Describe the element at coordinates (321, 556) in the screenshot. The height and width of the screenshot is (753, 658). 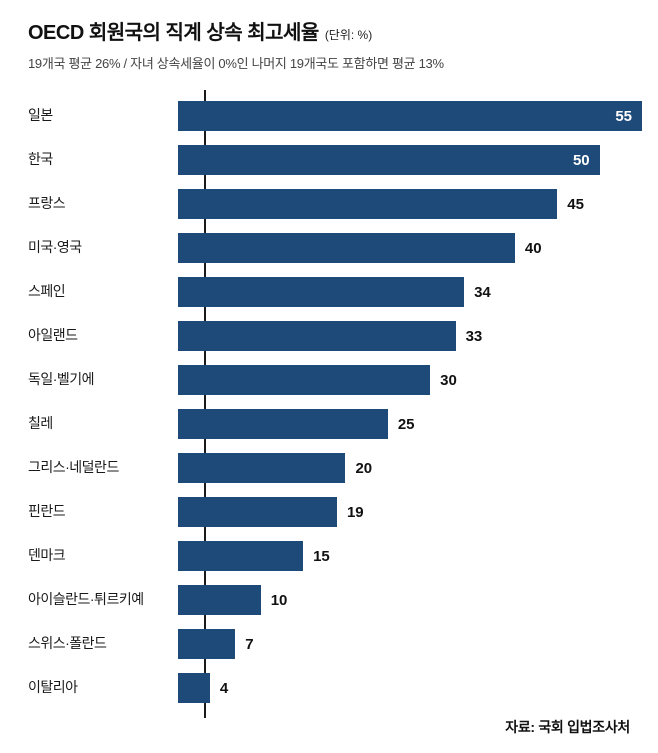
I see `value-label: 15` at that location.